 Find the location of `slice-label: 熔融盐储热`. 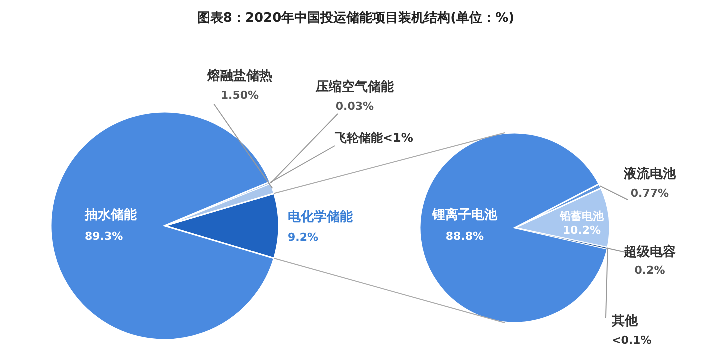

slice-label: 熔融盐储热 is located at coordinates (239, 76).